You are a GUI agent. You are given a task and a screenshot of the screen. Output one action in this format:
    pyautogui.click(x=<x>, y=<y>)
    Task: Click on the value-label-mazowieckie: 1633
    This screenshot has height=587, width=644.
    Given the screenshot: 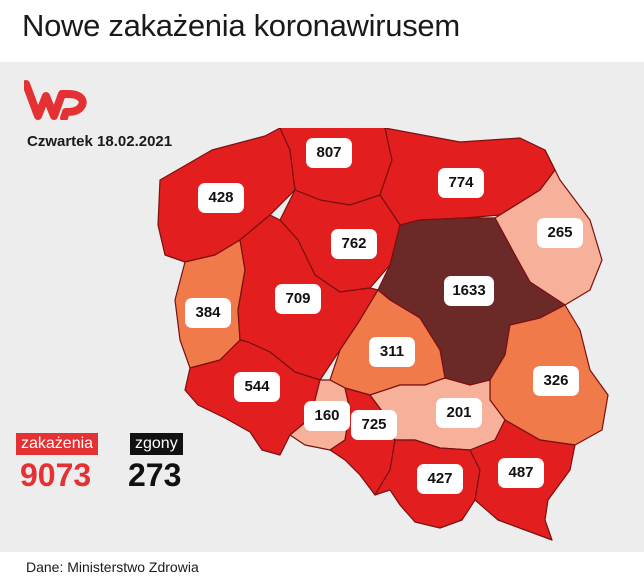 What is the action you would take?
    pyautogui.click(x=469, y=291)
    